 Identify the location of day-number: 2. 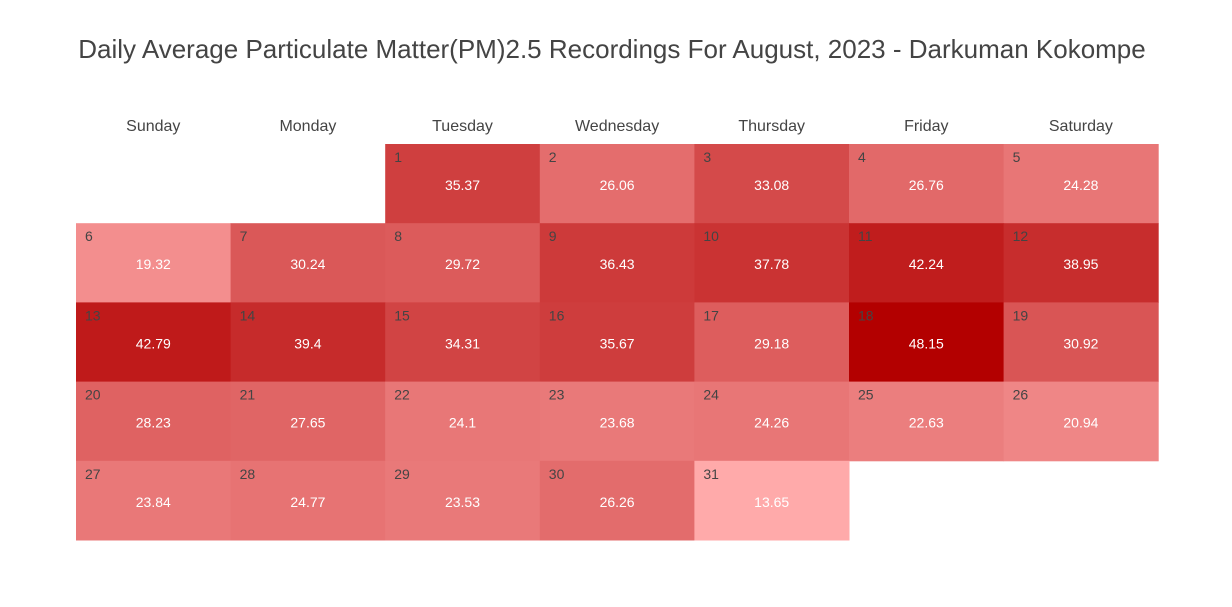
(553, 157).